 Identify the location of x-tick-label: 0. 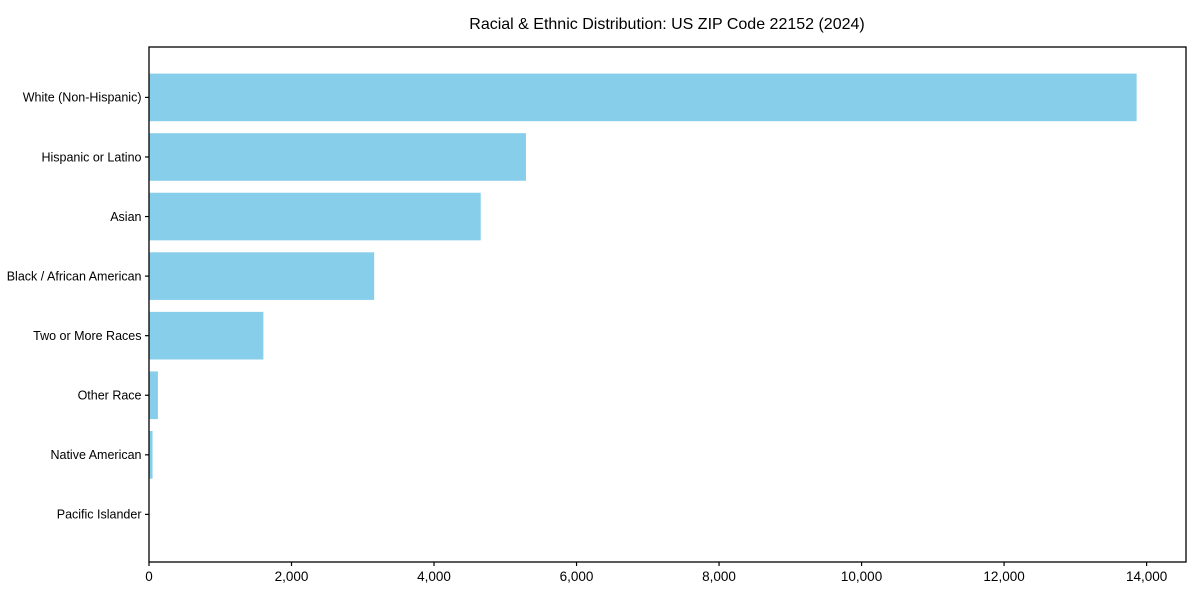
(149, 576).